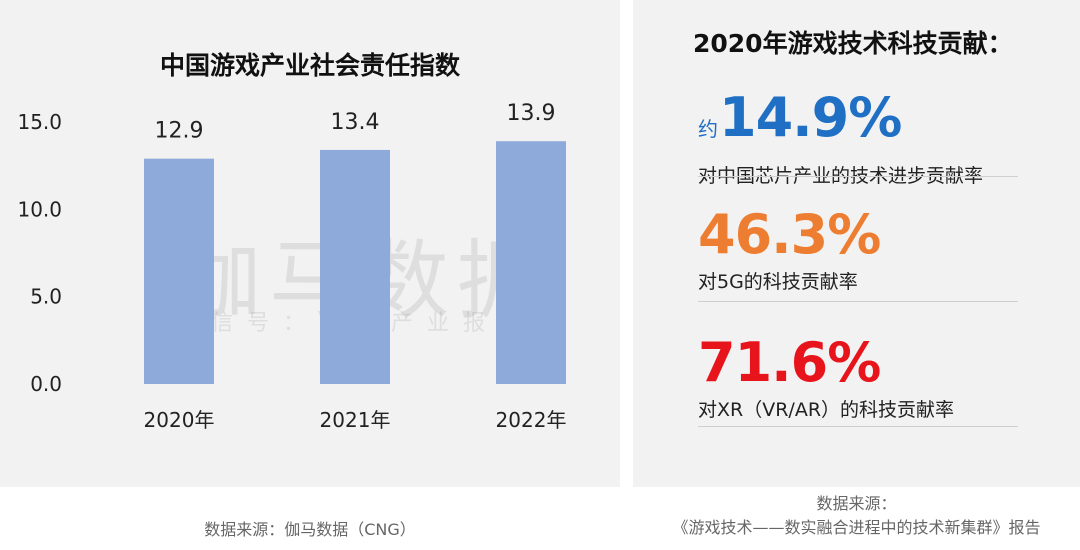 Image resolution: width=1080 pixels, height=550 pixels. I want to click on x-tick-label: 2020年, so click(179, 420).